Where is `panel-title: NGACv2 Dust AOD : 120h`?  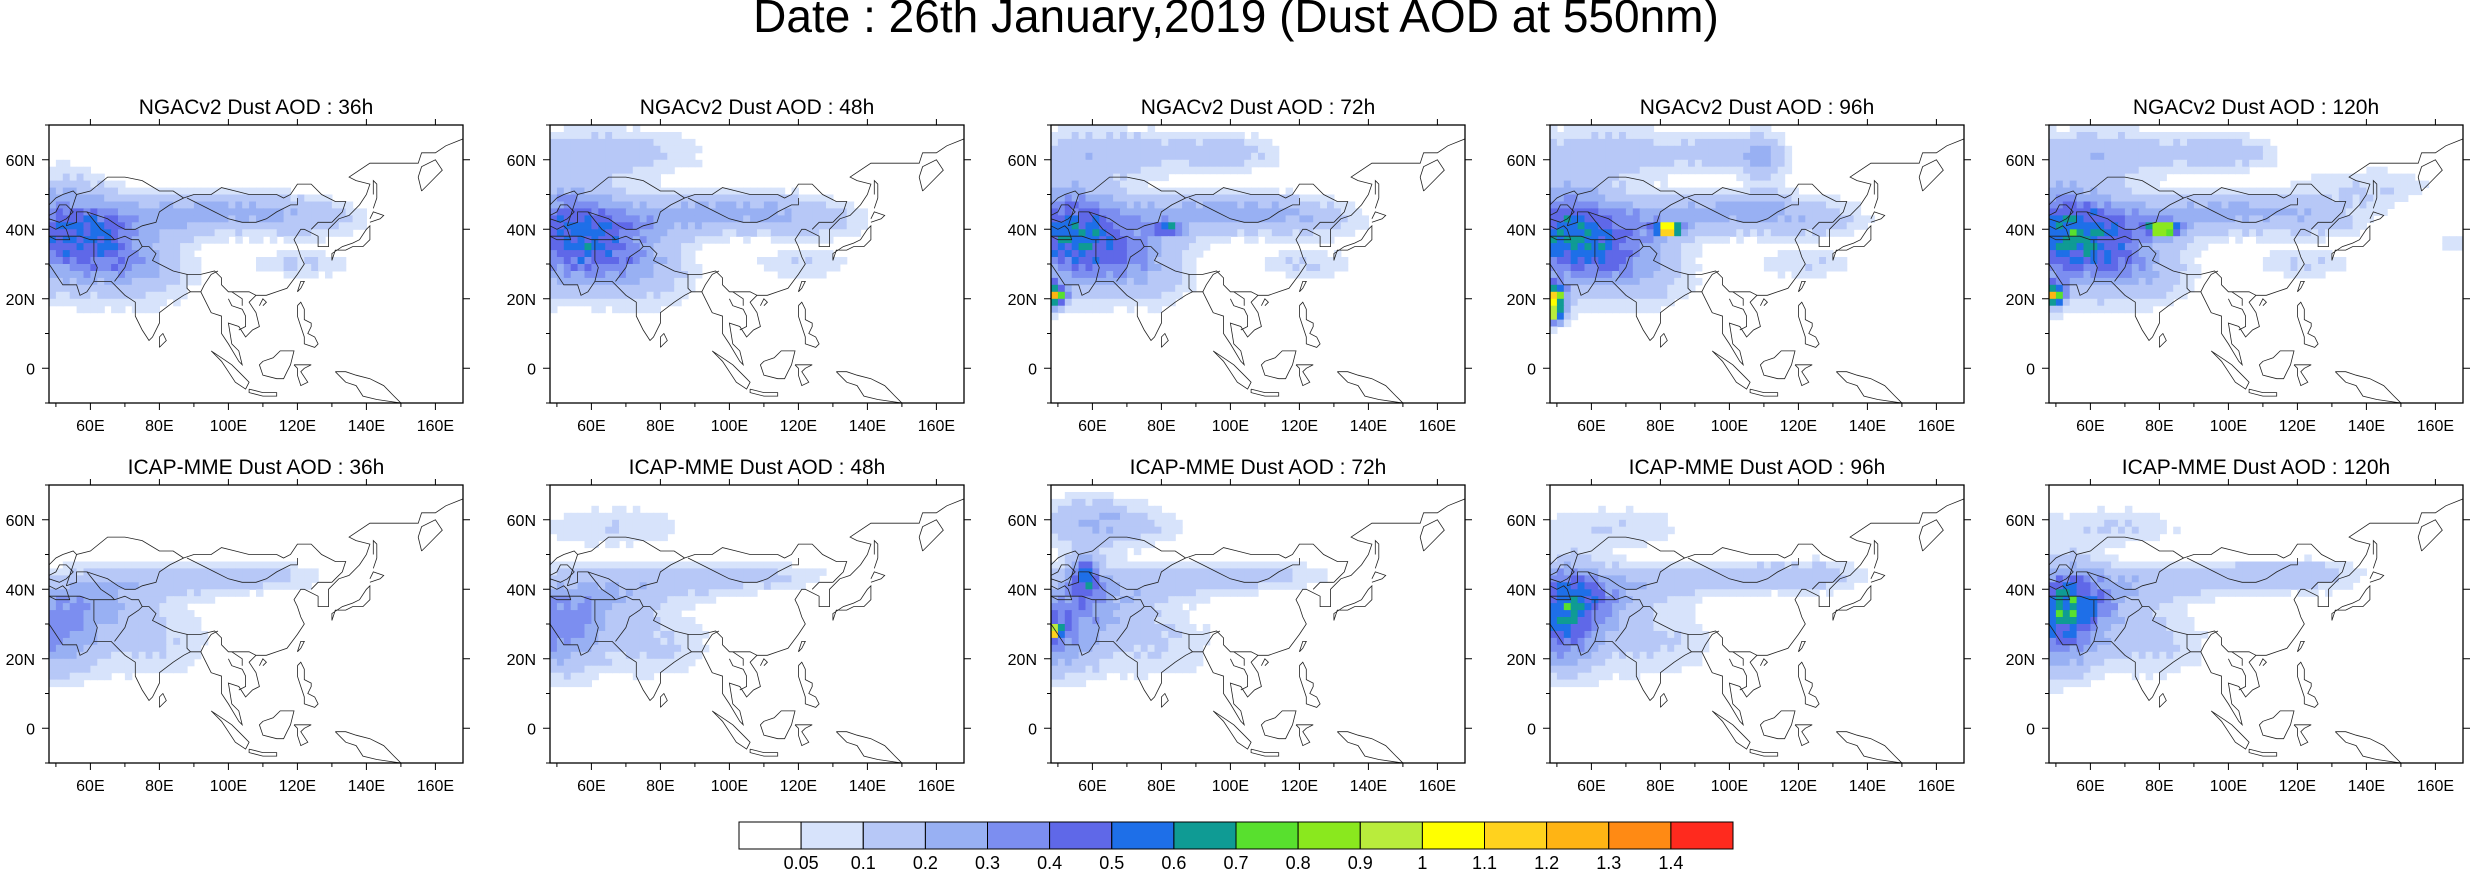
panel-title: NGACv2 Dust AOD : 120h is located at coordinates (2256, 107).